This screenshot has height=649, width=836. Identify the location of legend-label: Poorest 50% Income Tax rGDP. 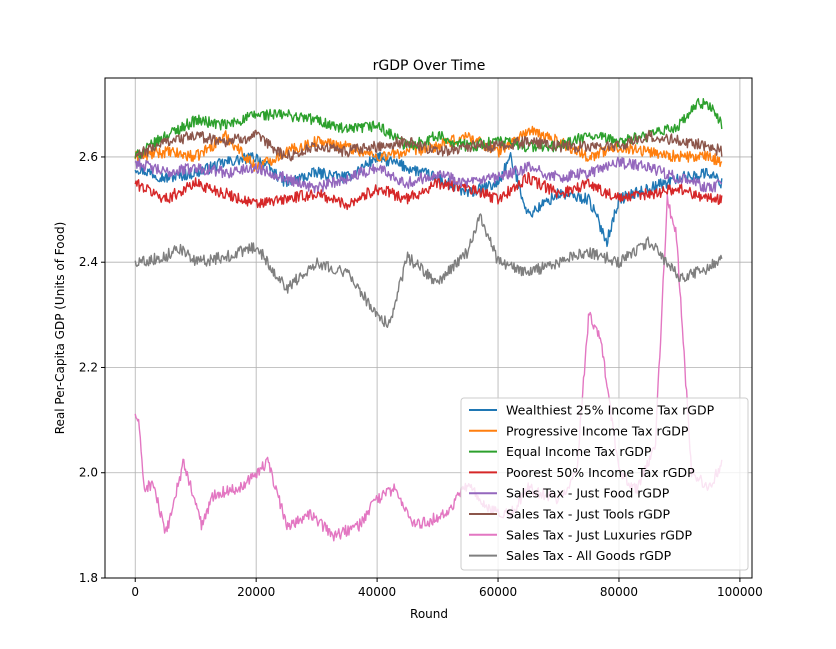
(600, 472).